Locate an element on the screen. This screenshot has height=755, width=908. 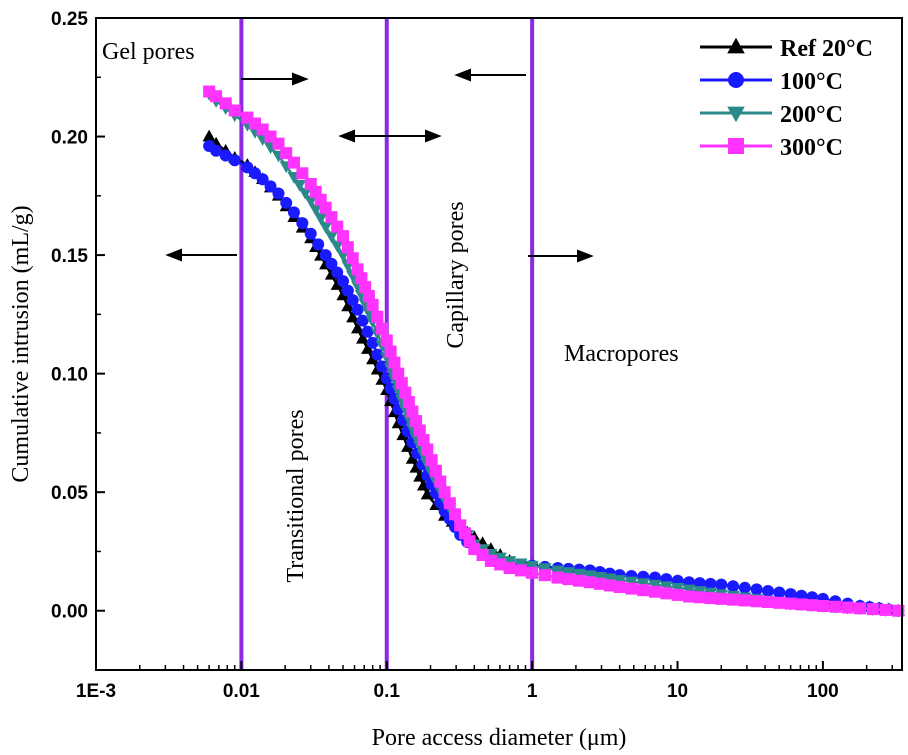
legend-label: 200°C is located at coordinates (811, 115).